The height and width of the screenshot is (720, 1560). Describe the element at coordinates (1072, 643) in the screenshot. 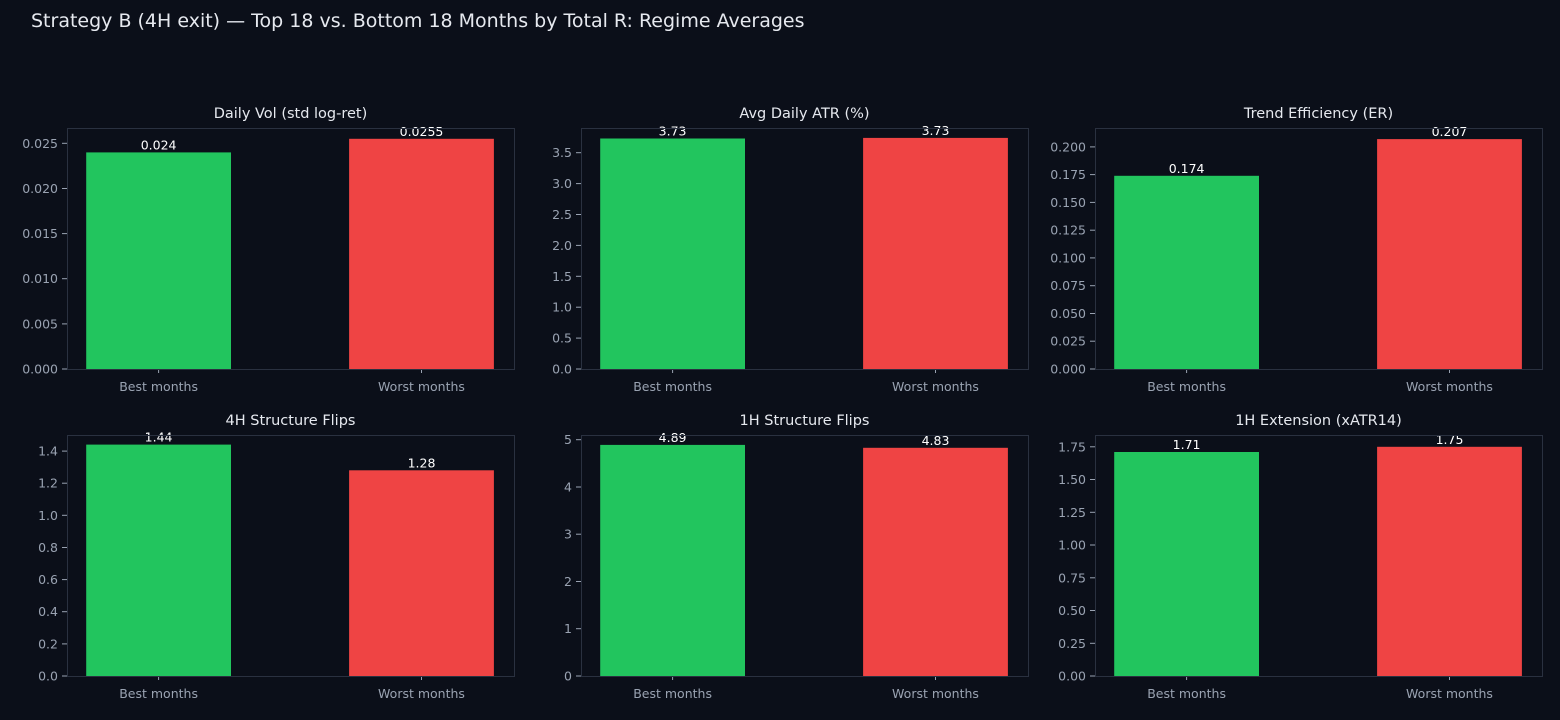

I see `chart-5-ytick-label-1: 0.25` at that location.